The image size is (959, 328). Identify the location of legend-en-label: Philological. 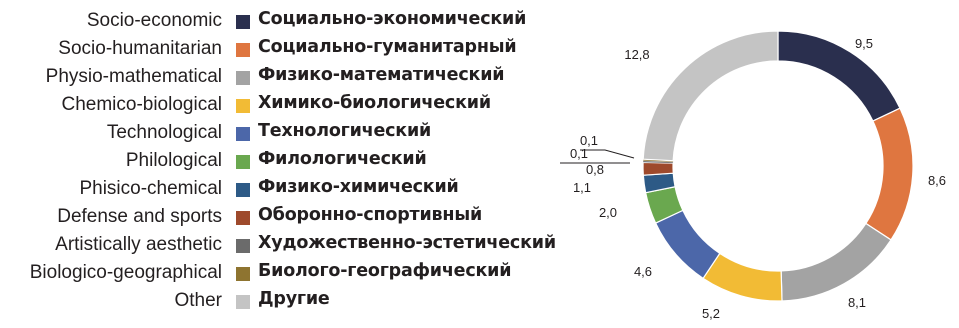
(173, 160).